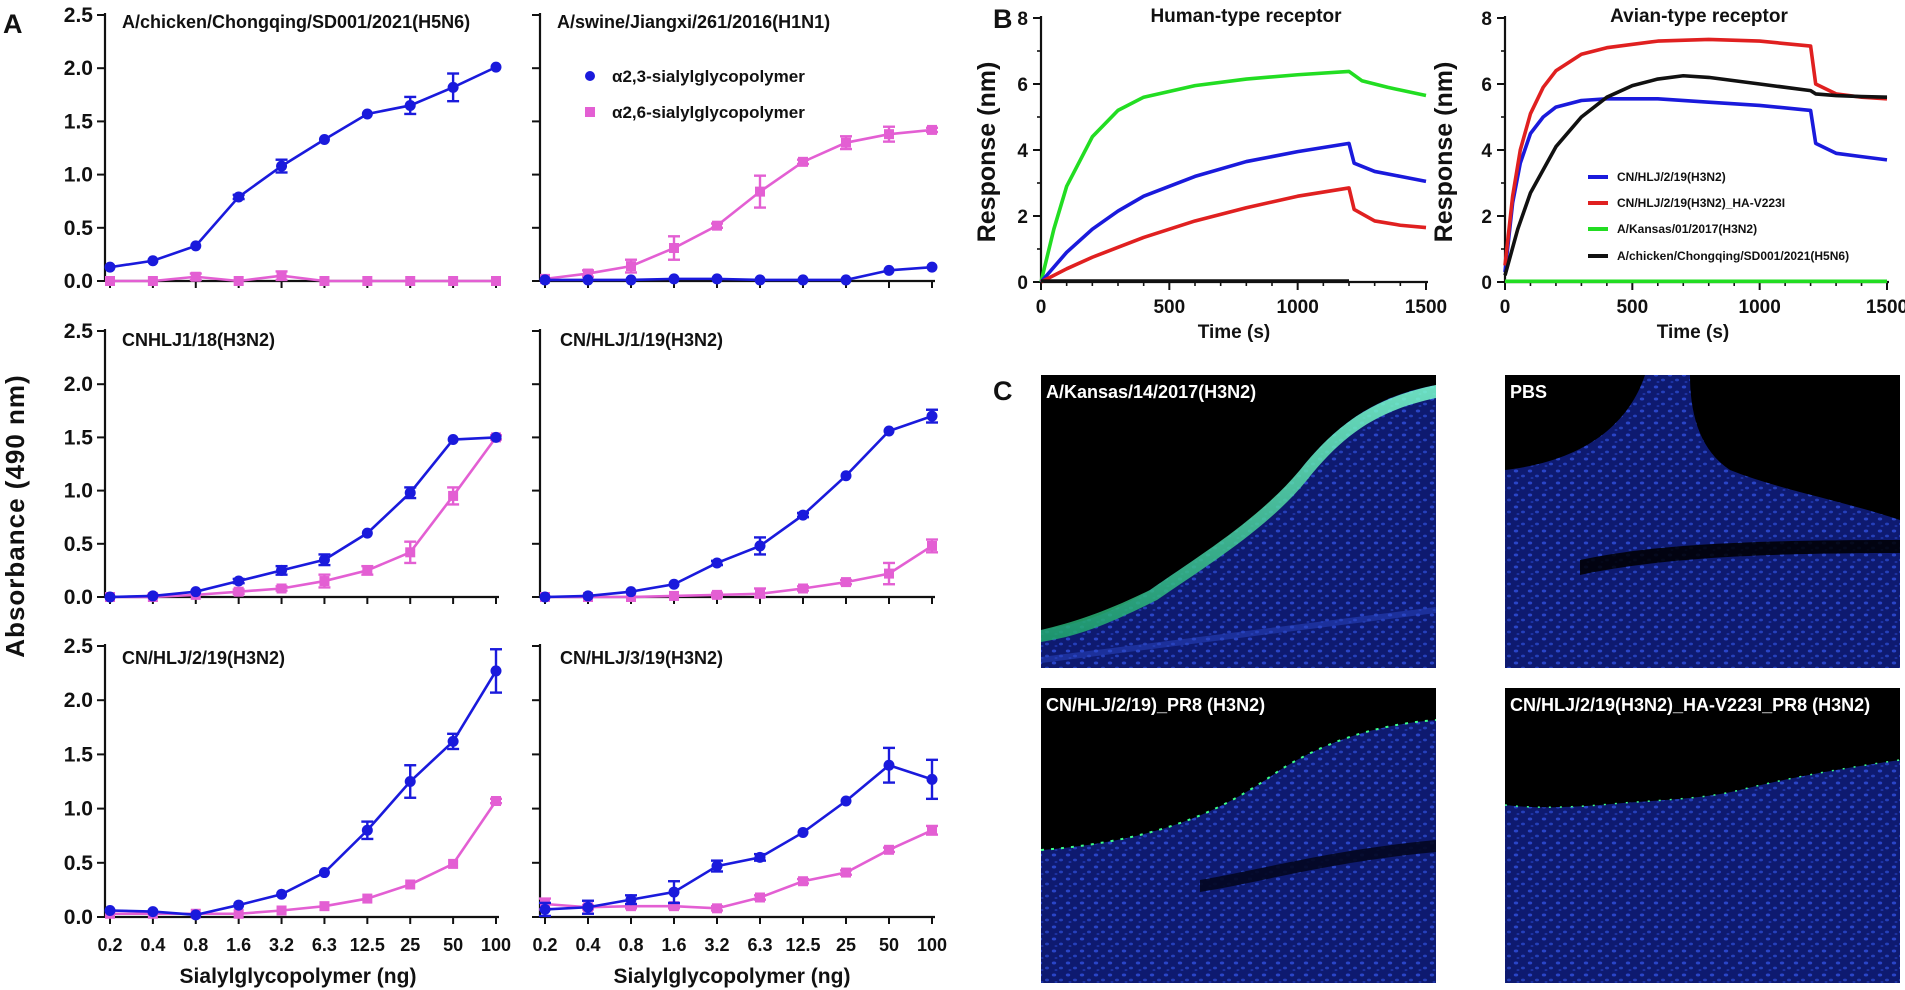 This screenshot has width=1905, height=990. What do you see at coordinates (1702, 521) in the screenshot?
I see `micrograph-pbs` at bounding box center [1702, 521].